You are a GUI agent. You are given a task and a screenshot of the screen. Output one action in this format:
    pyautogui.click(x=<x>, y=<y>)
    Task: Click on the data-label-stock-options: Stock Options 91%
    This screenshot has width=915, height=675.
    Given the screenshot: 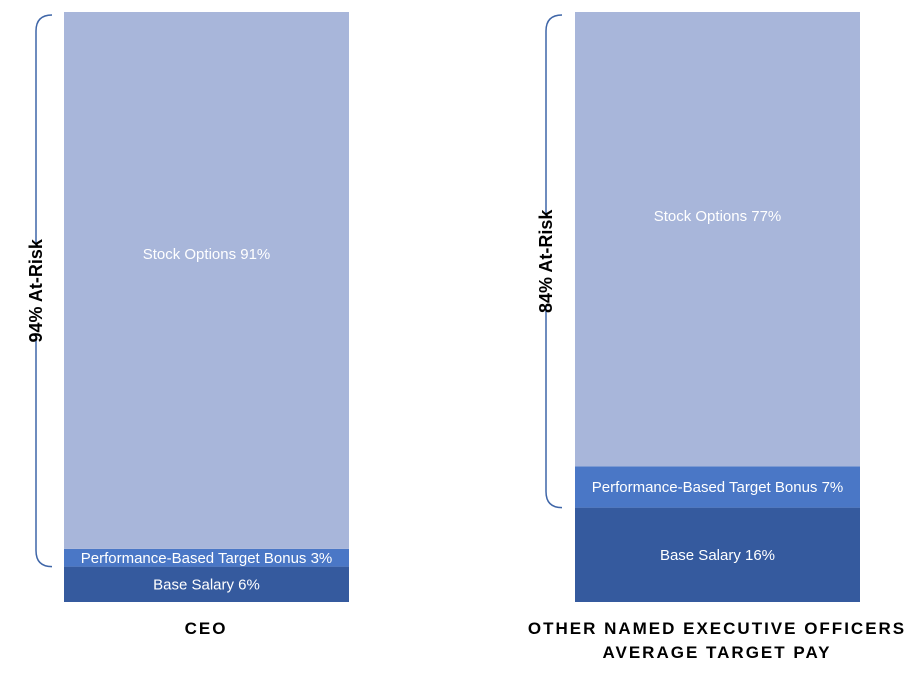 What is the action you would take?
    pyautogui.click(x=207, y=254)
    